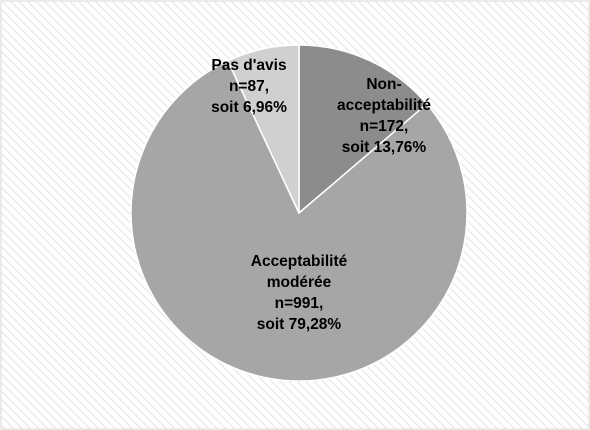  What do you see at coordinates (299, 261) in the screenshot?
I see `slice-label-line: Acceptabilité` at bounding box center [299, 261].